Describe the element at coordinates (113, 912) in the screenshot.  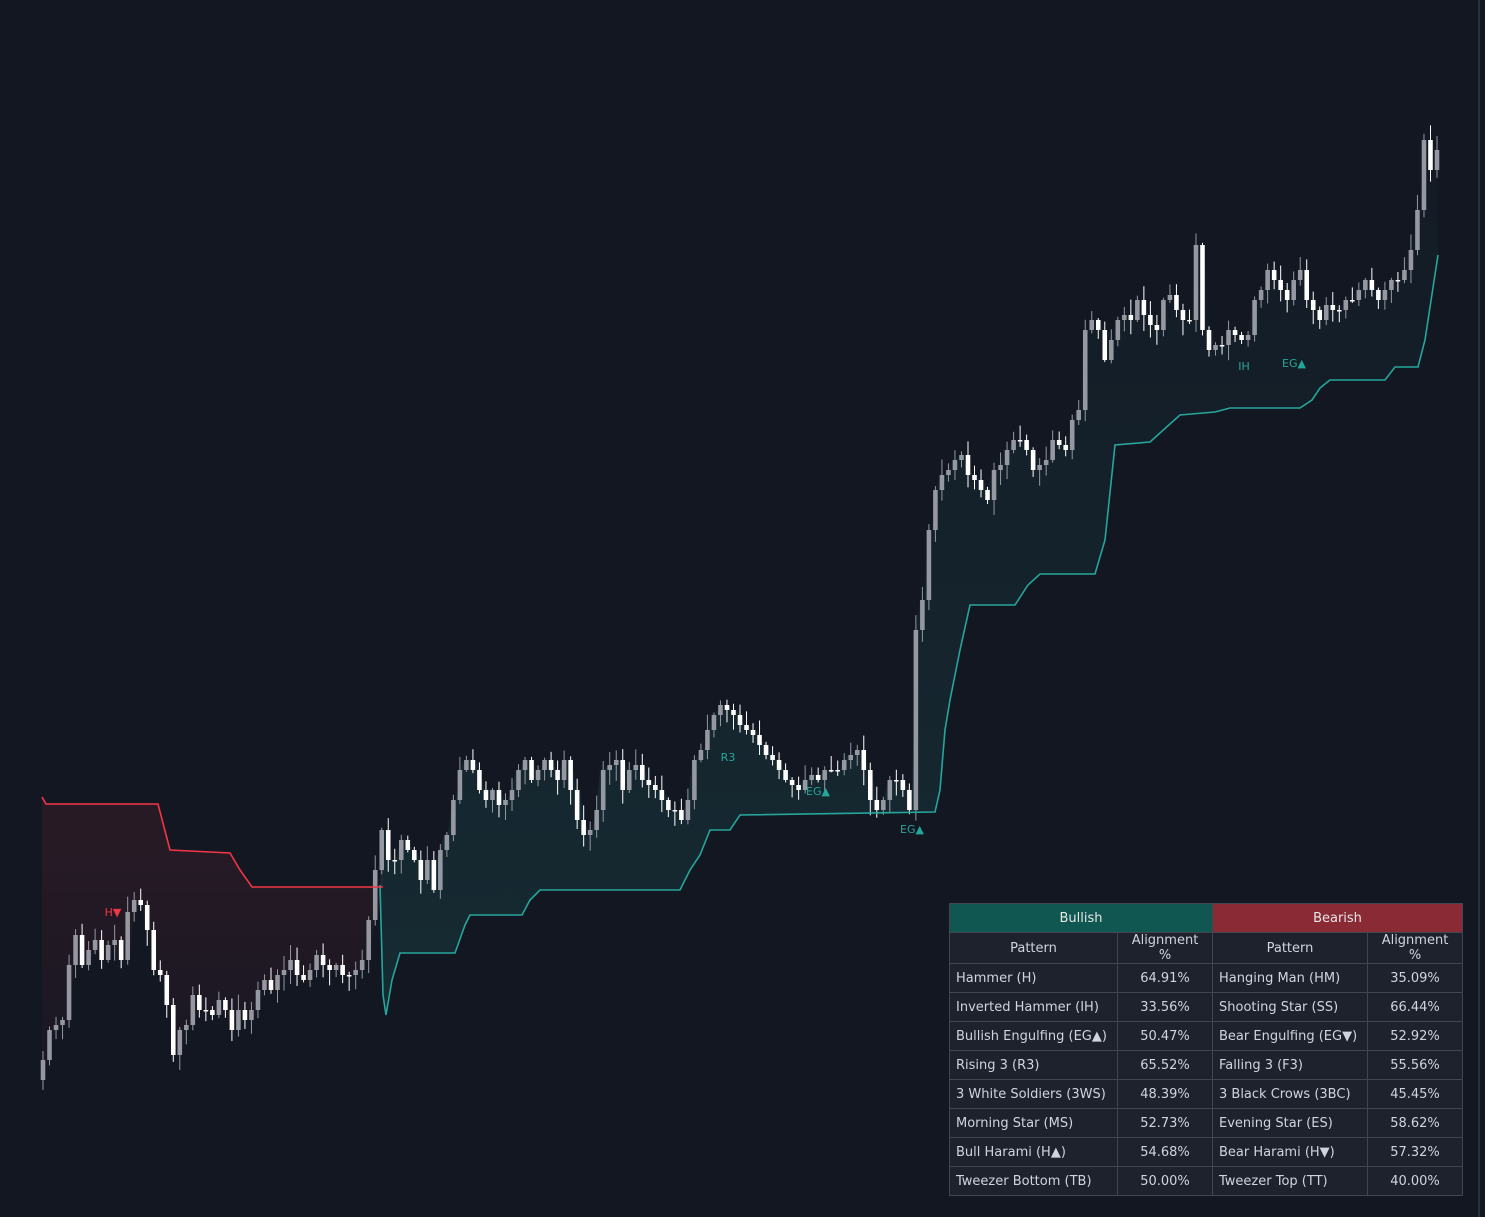
I see `pattern-label: H▼` at that location.